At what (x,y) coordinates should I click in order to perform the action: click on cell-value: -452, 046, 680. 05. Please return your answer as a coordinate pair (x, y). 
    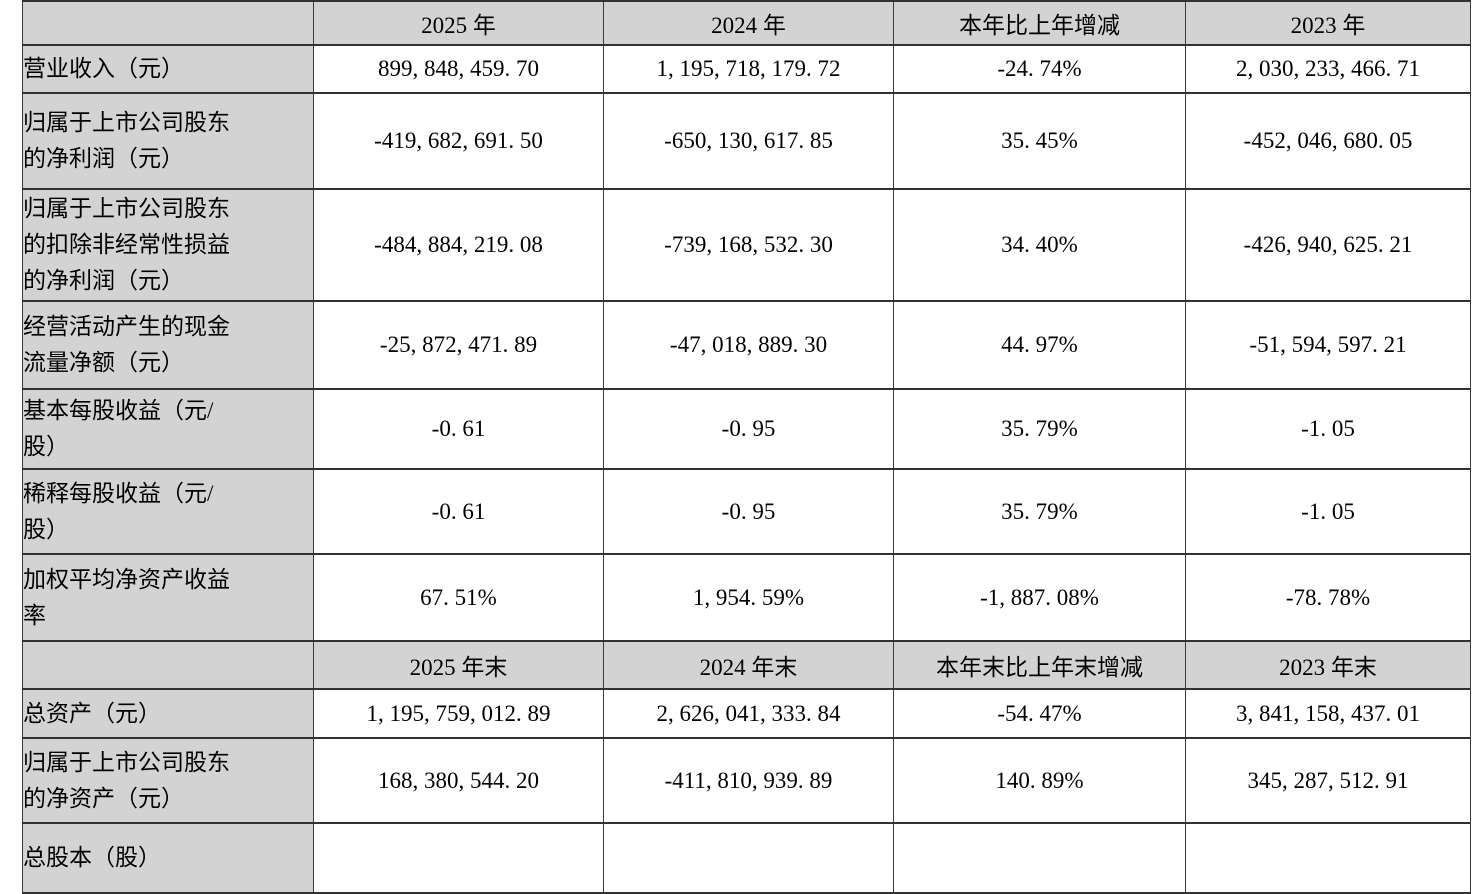
    Looking at the image, I should click on (1328, 141).